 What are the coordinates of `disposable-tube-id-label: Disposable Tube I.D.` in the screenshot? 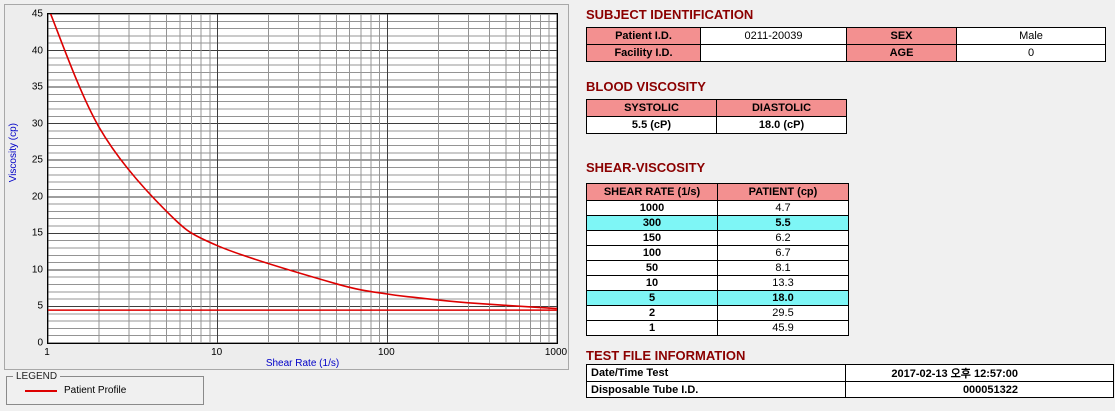 It's located at (716, 389).